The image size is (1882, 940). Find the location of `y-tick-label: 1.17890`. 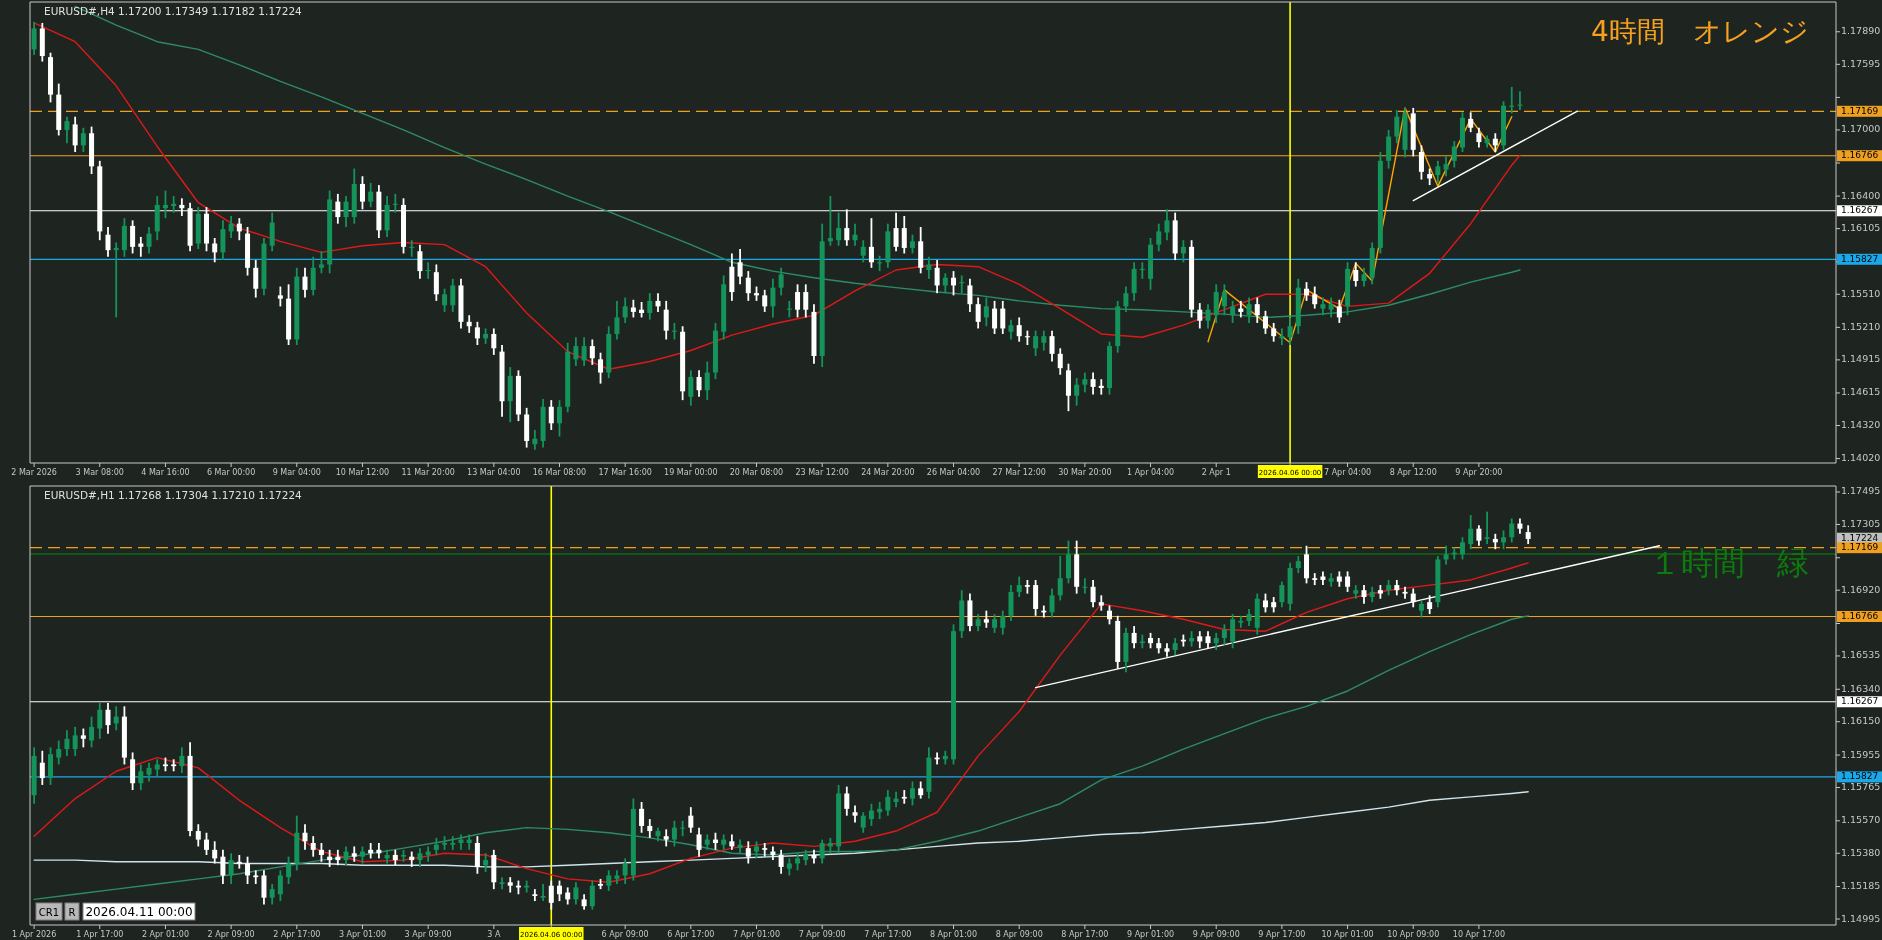

y-tick-label: 1.17890 is located at coordinates (1861, 31).